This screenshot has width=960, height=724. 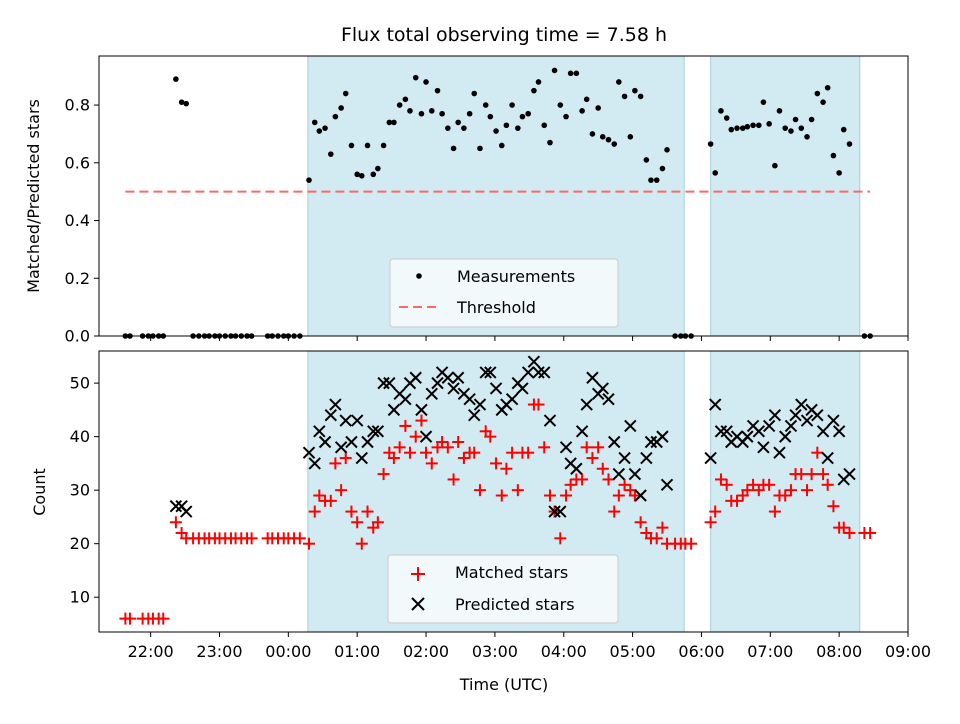 I want to click on bottom-y-tick-label: 10, so click(x=80, y=597).